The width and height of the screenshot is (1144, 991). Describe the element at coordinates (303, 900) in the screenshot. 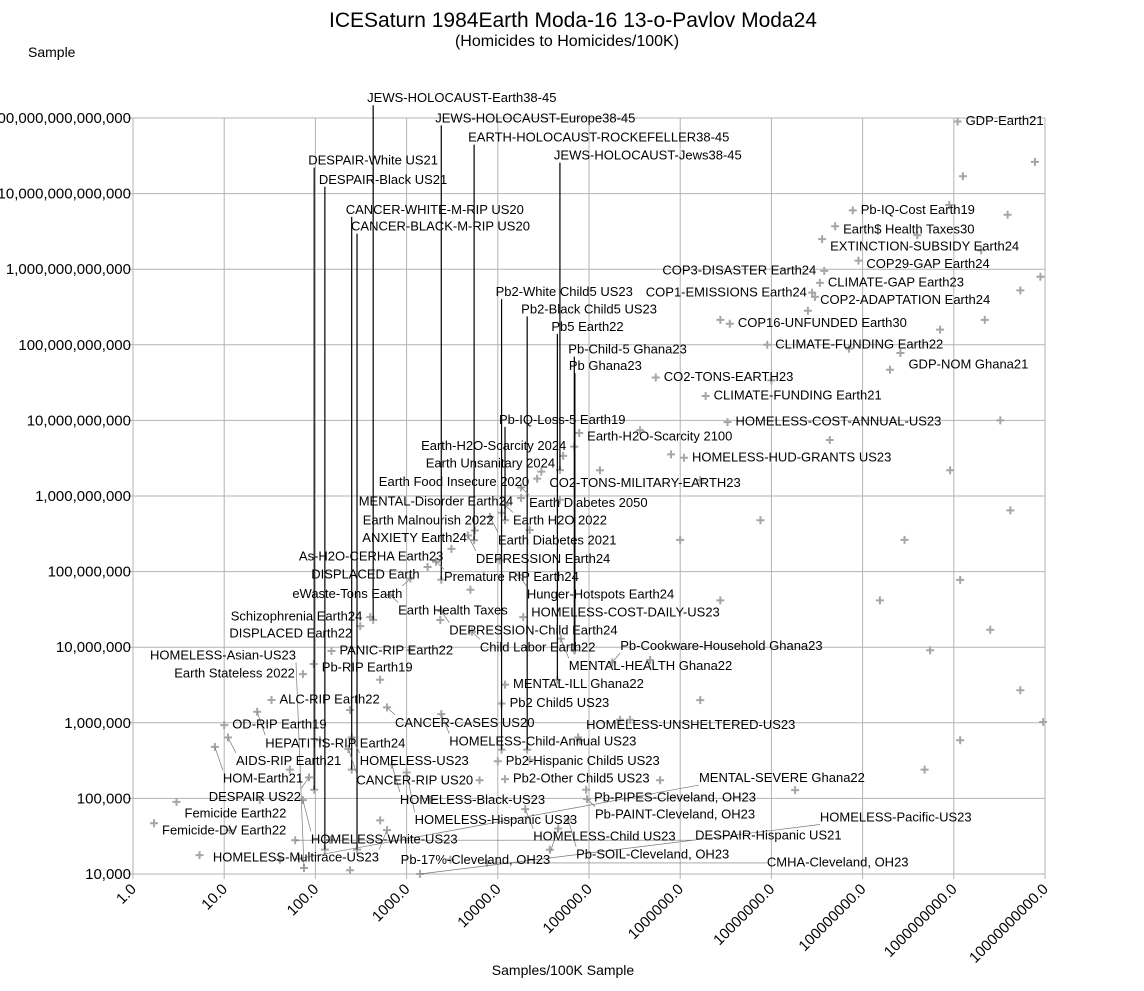

I see `x-tick-label: 100.0` at that location.